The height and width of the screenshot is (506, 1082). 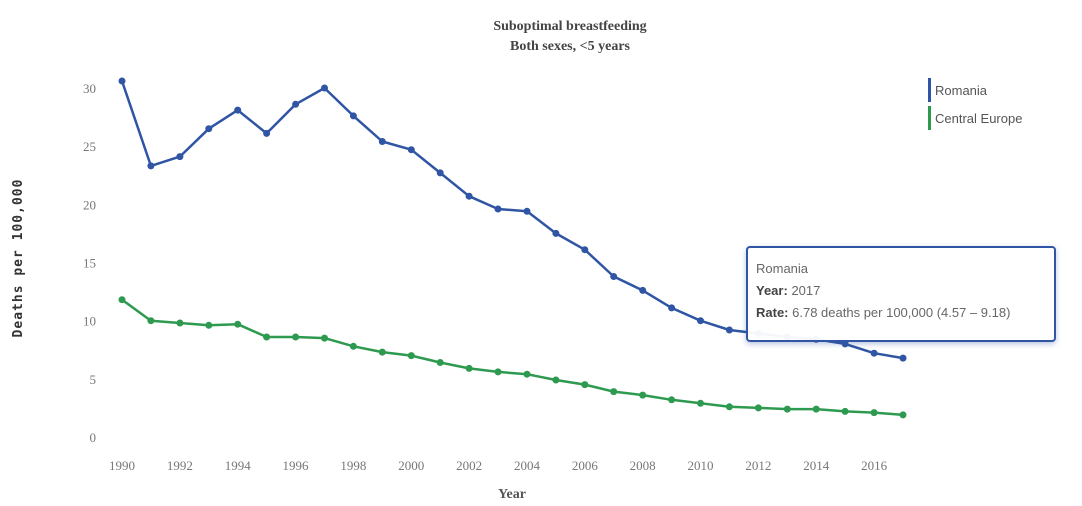 I want to click on x-tick-label: 2010, so click(x=701, y=465).